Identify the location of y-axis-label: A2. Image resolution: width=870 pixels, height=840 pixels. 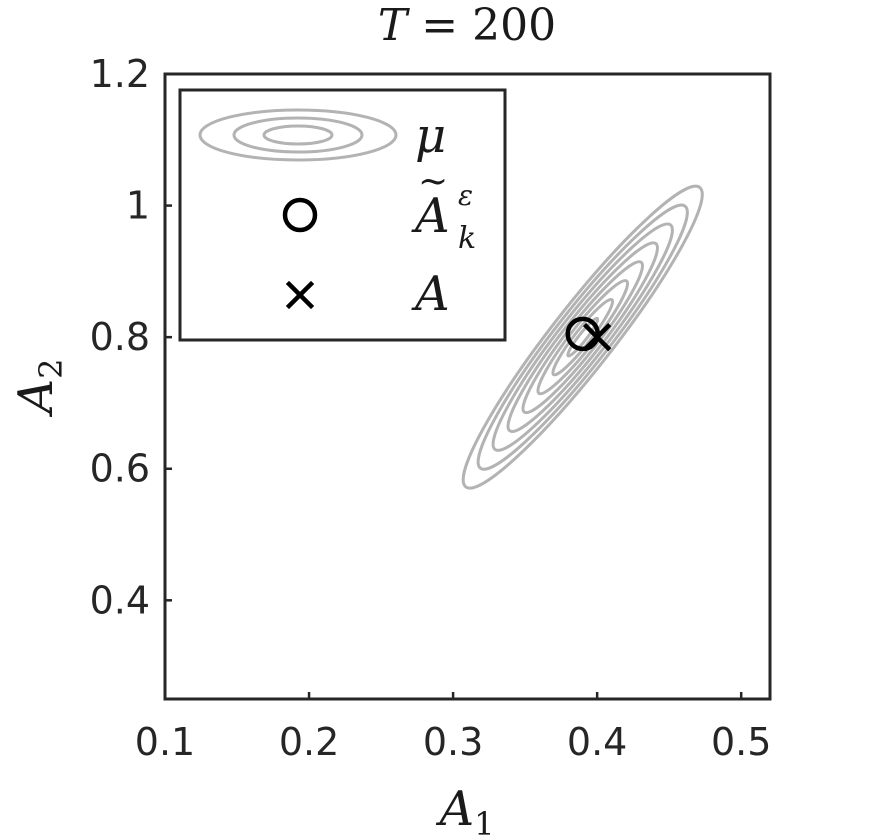
(39, 387).